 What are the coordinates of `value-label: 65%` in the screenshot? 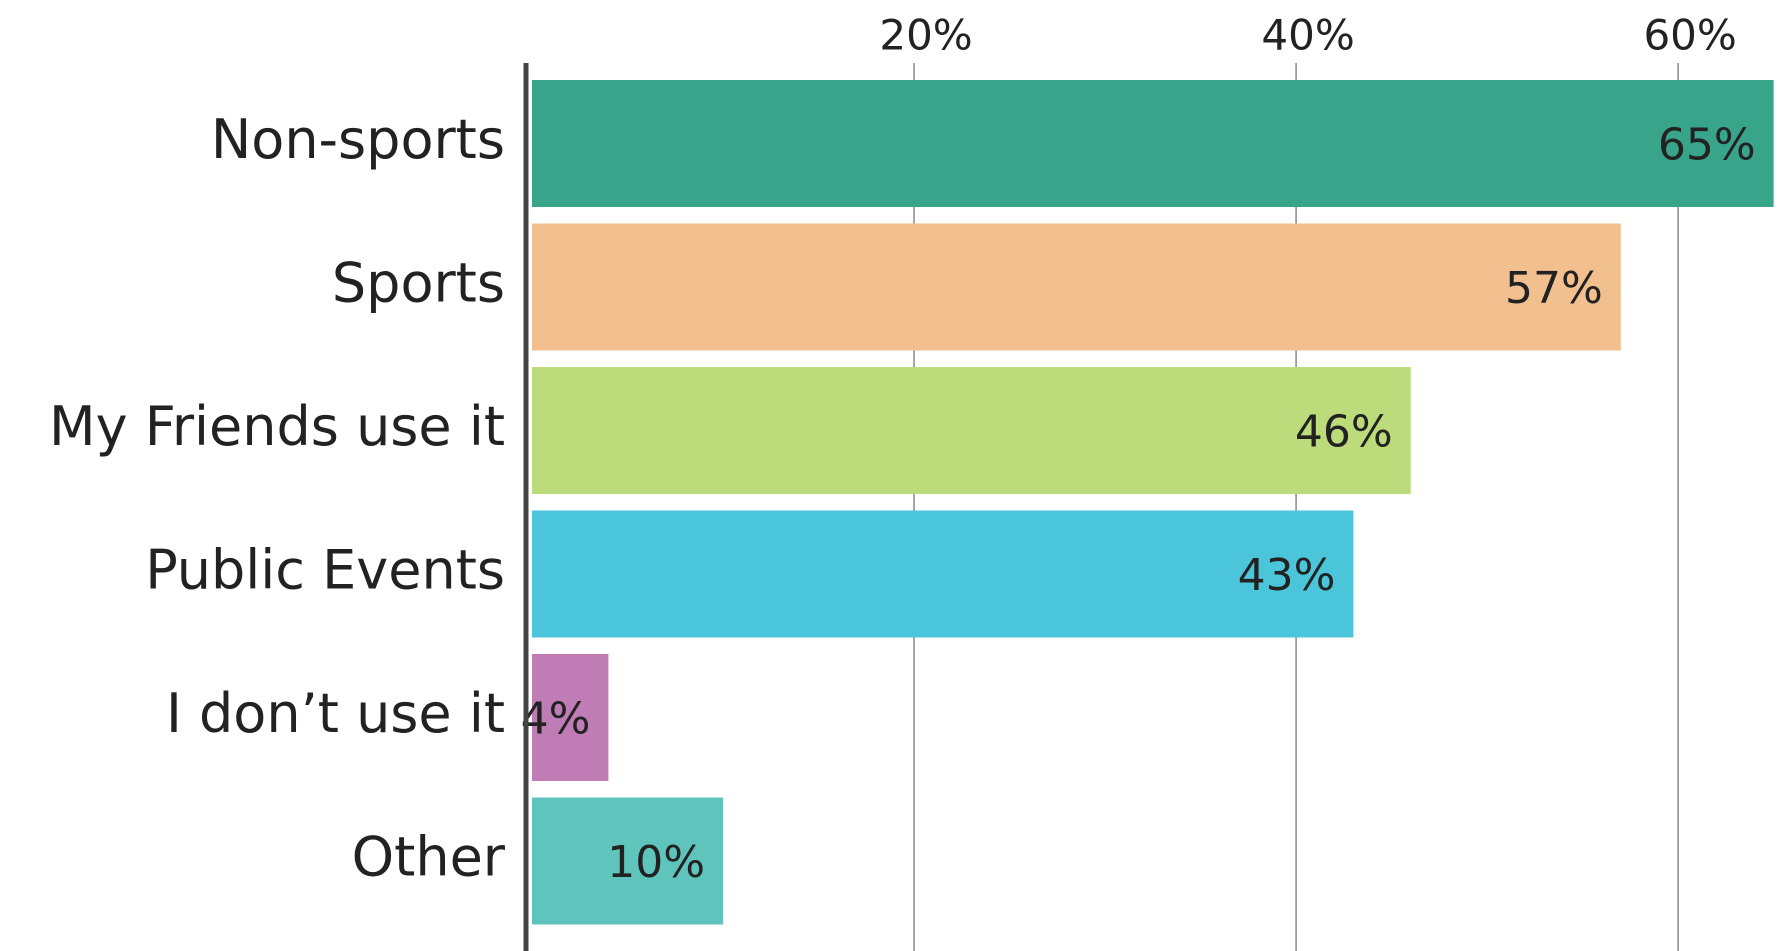 It's located at (1707, 145).